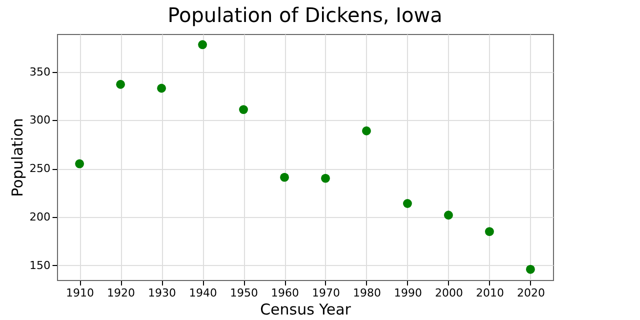  I want to click on x-tick-label: 1930, so click(162, 293).